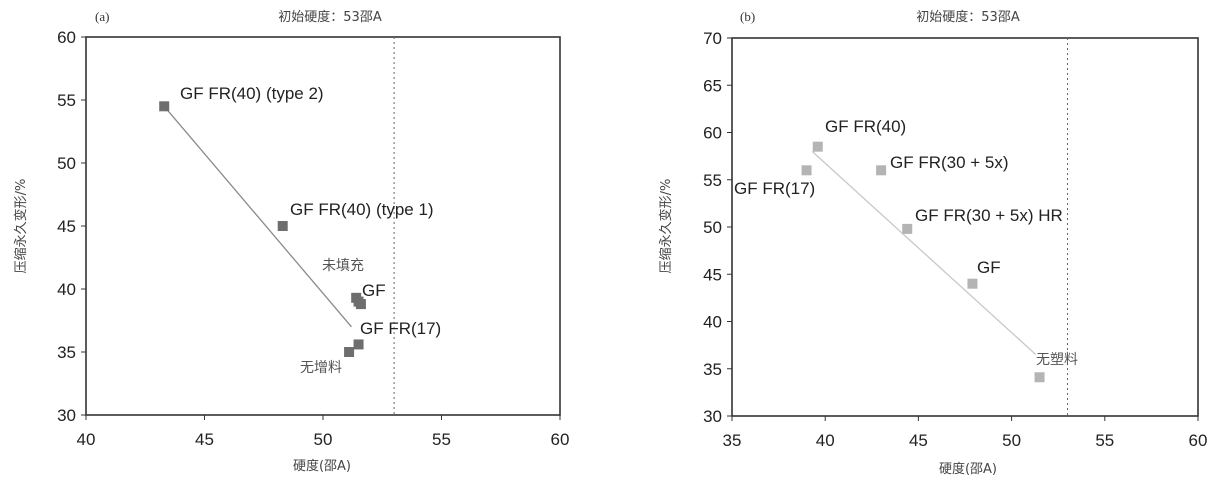 The image size is (1210, 484). Describe the element at coordinates (102, 16) in the screenshot. I see `panel-label: (a)` at that location.